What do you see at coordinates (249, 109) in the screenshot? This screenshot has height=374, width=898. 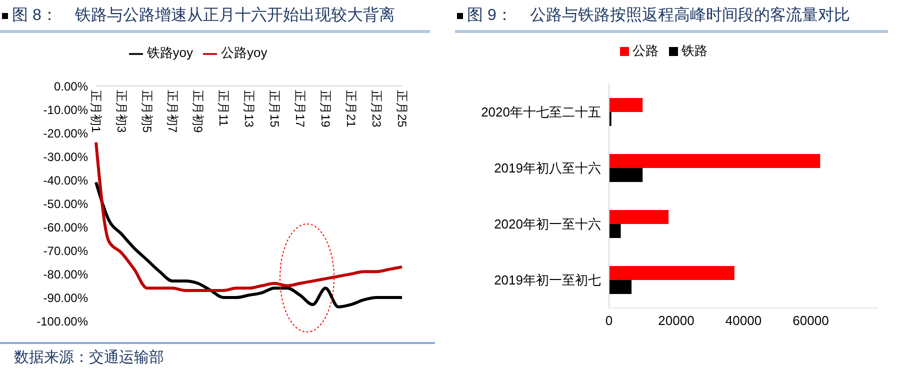 I see `x-tick-label: 正月13` at bounding box center [249, 109].